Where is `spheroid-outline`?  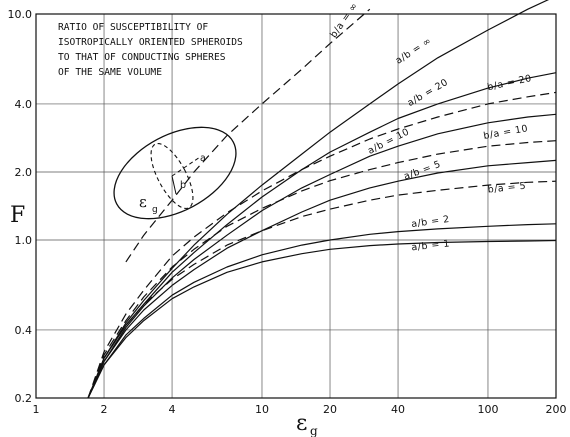
spheroid-outline is located at coordinates (175, 173).